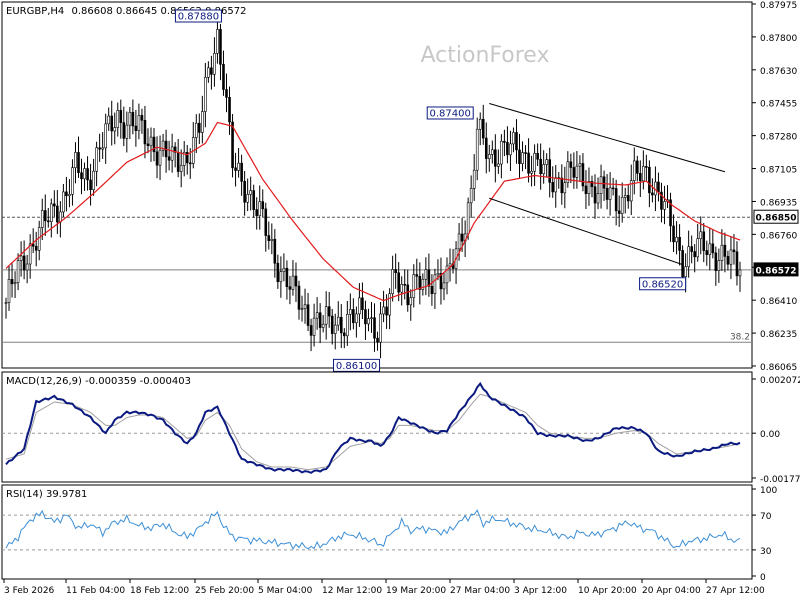 Image resolution: width=800 pixels, height=600 pixels. I want to click on rsi-tick-label: 70, so click(766, 517).